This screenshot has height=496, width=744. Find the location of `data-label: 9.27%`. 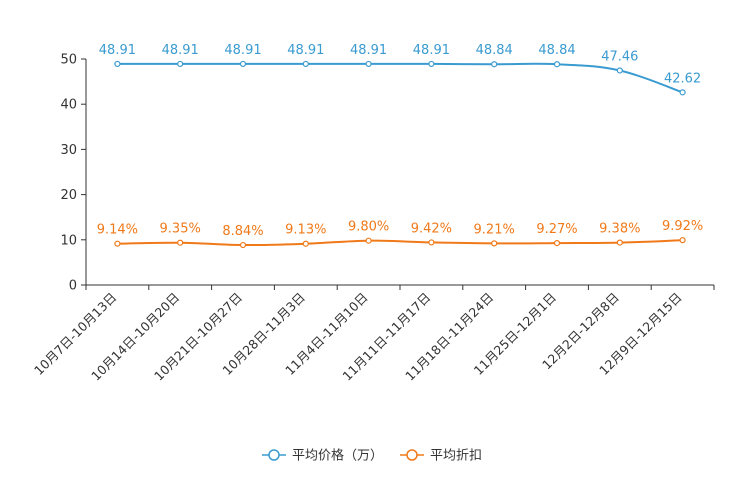

data-label: 9.27% is located at coordinates (556, 229).